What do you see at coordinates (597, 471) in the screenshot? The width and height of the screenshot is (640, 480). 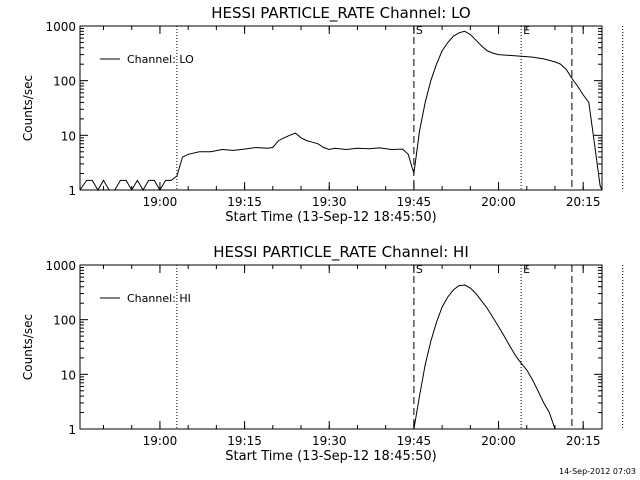 I see `plot-timestamp: 14-Sep-2012 07:03` at bounding box center [597, 471].